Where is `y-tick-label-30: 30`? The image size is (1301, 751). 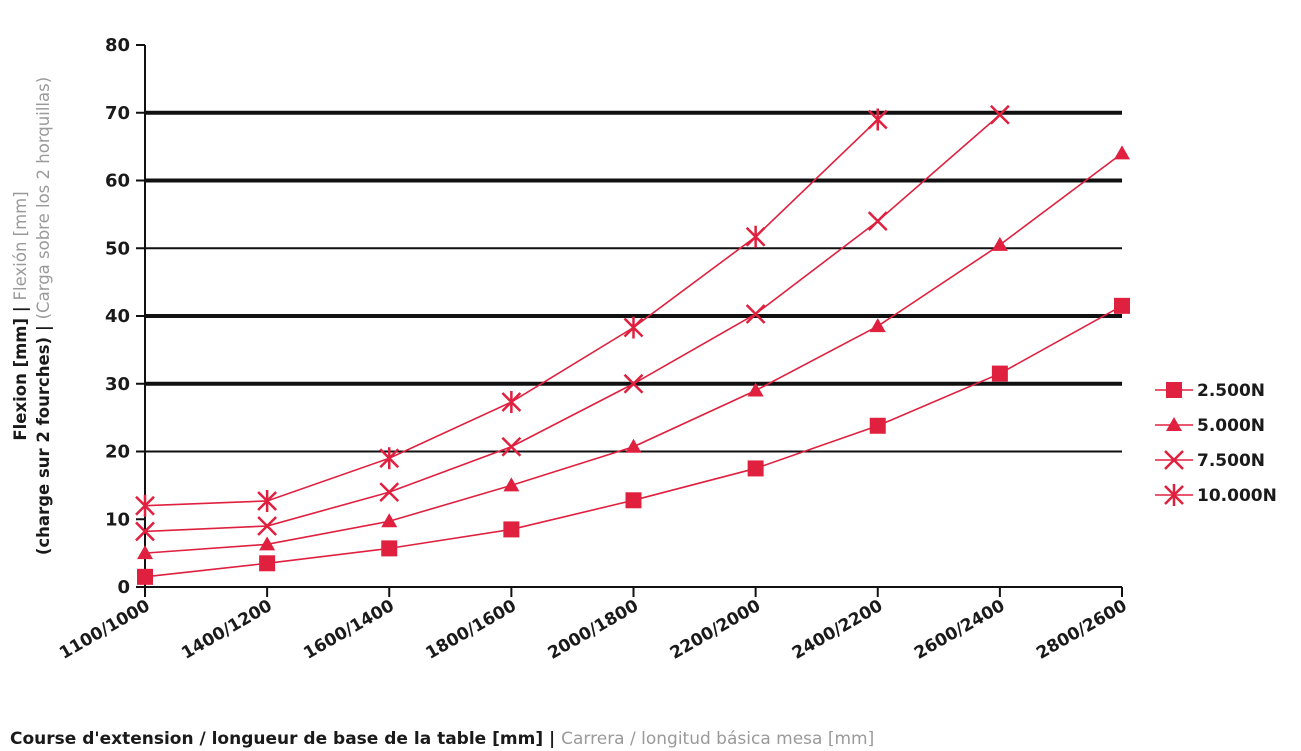
y-tick-label-30: 30 is located at coordinates (117, 384).